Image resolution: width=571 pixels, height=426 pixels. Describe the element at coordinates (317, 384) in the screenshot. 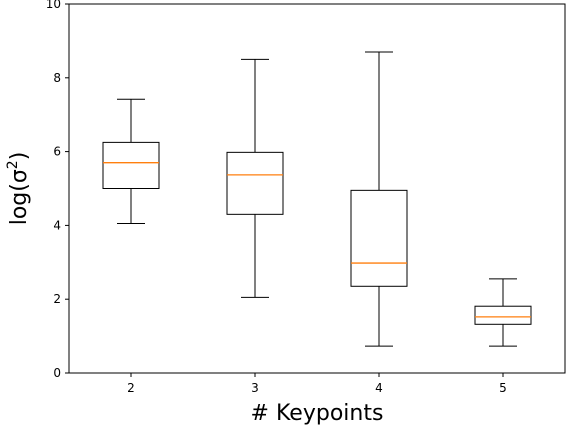

I see `x-axis-ticks: 2 3 4 5` at that location.